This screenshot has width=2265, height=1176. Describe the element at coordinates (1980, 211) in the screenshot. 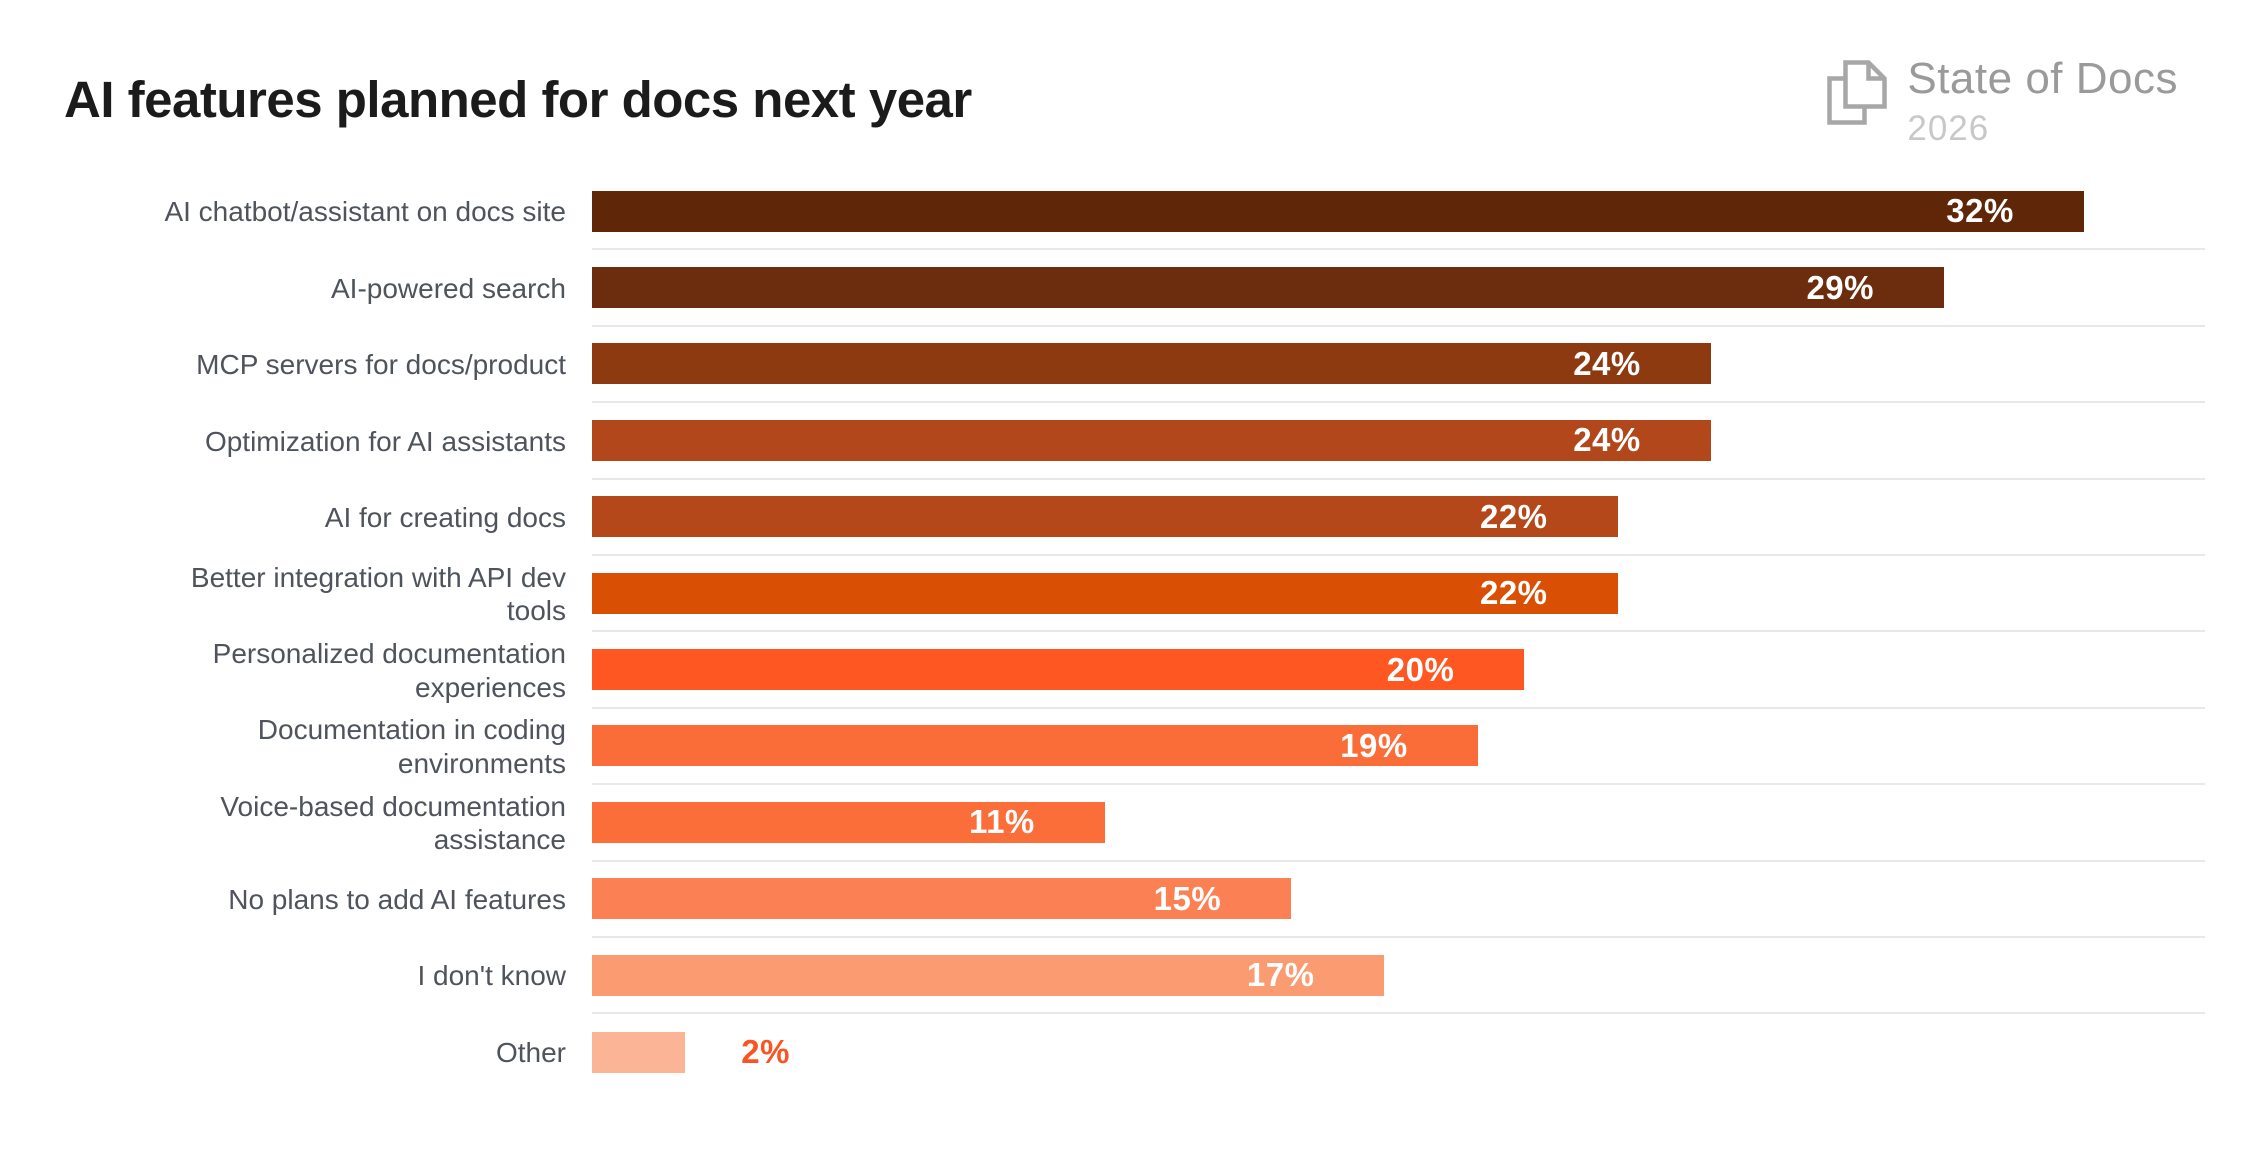

I see `bar-value-label: 32%` at that location.